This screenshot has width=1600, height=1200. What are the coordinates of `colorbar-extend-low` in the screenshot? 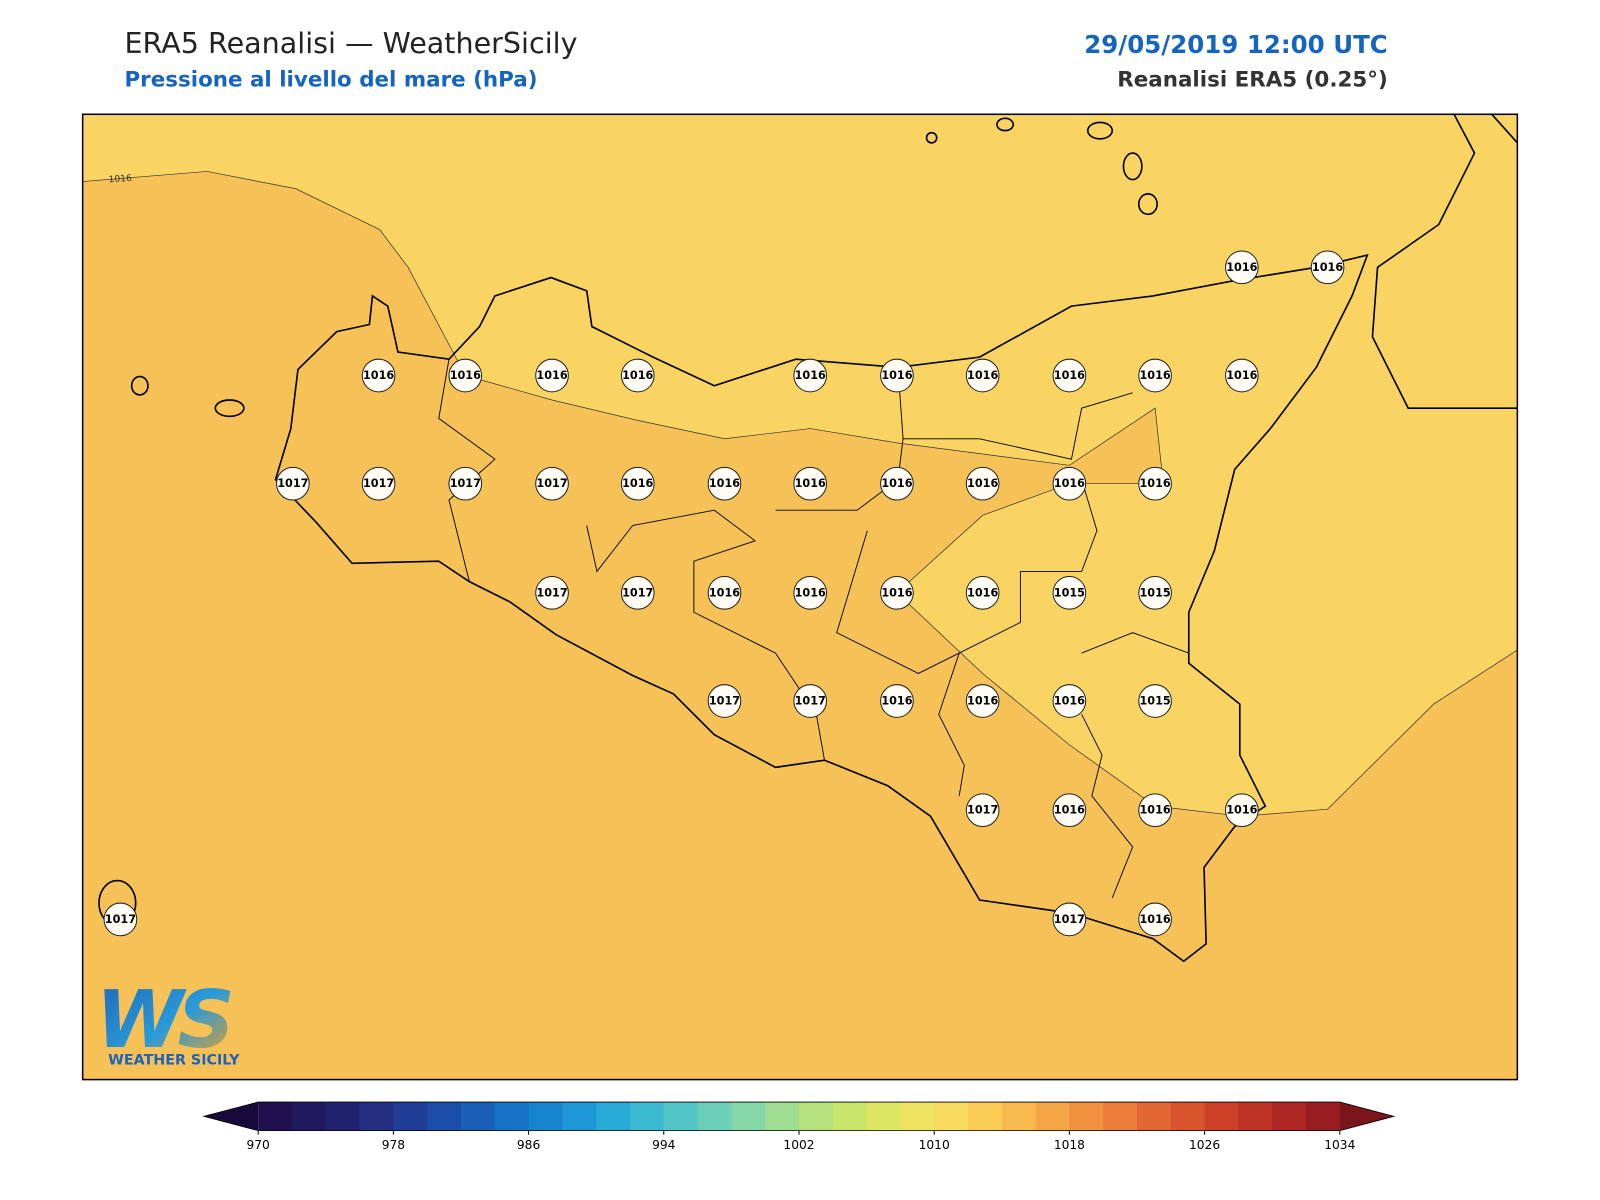 It's located at (231, 1116).